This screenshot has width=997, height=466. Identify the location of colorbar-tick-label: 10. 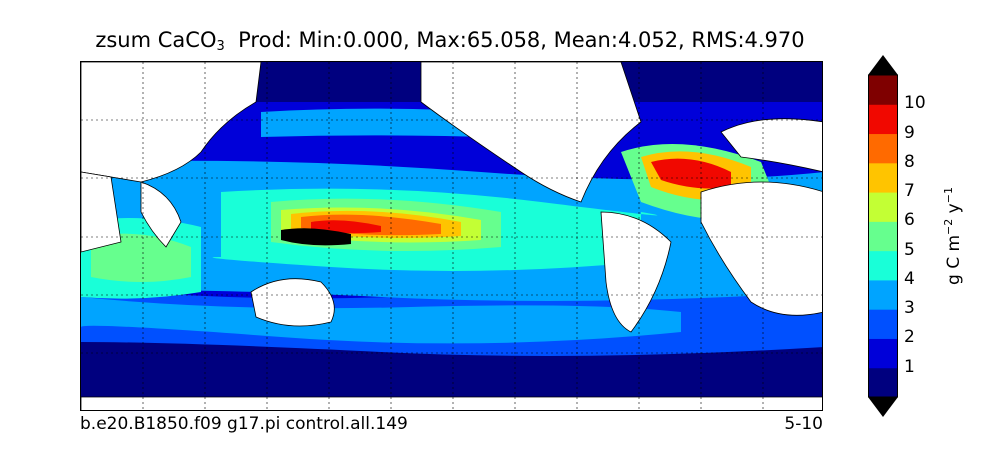
(915, 103).